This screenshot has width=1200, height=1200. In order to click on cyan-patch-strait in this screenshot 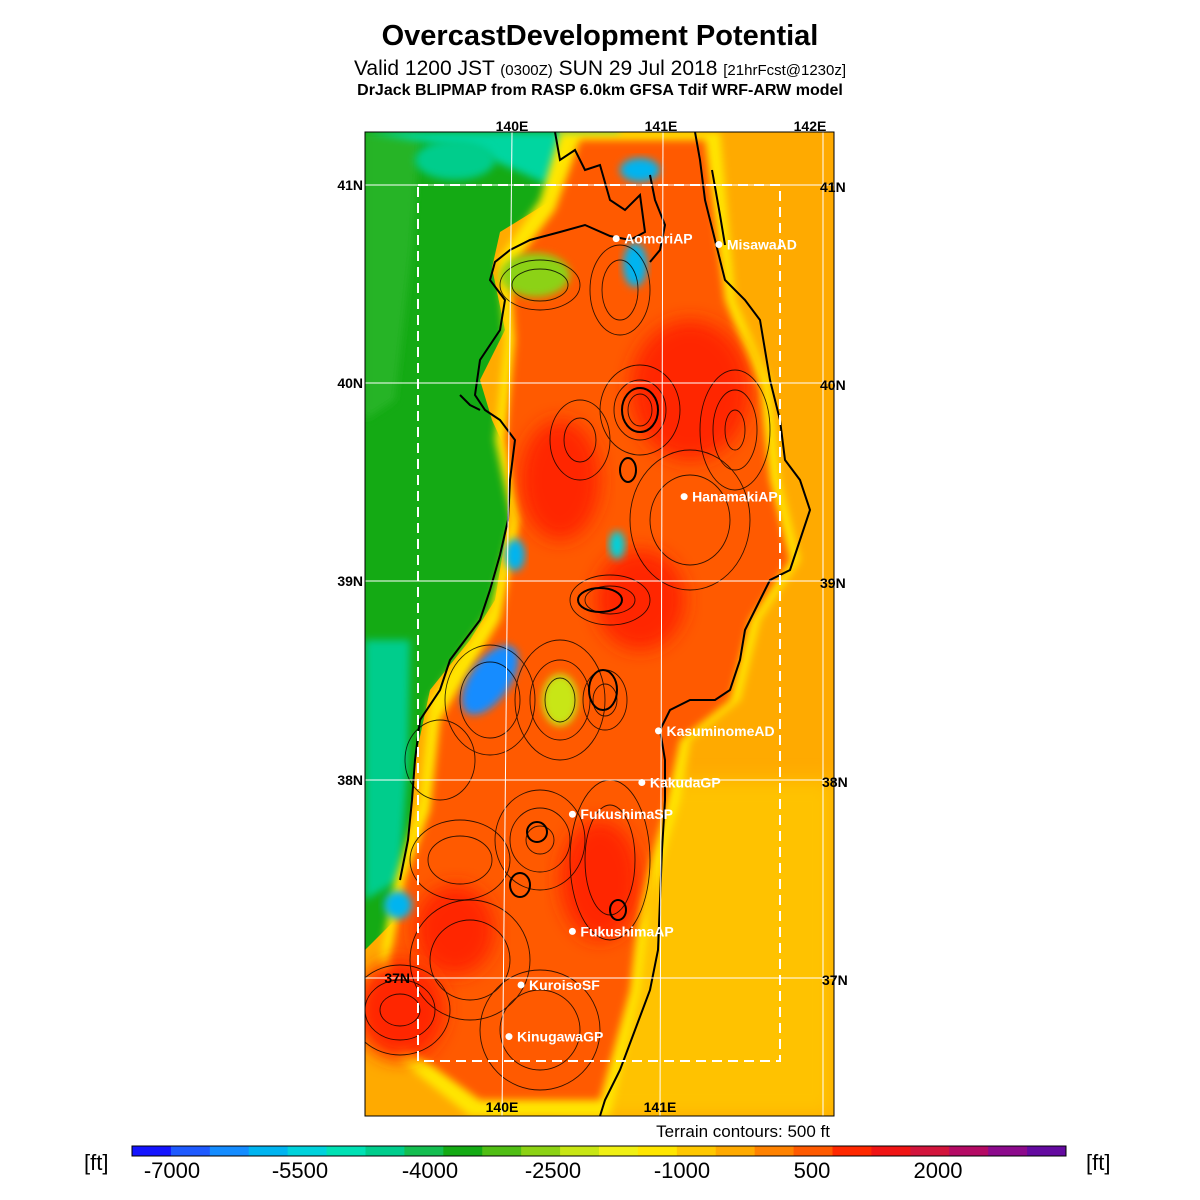, I will do `click(640, 170)`.